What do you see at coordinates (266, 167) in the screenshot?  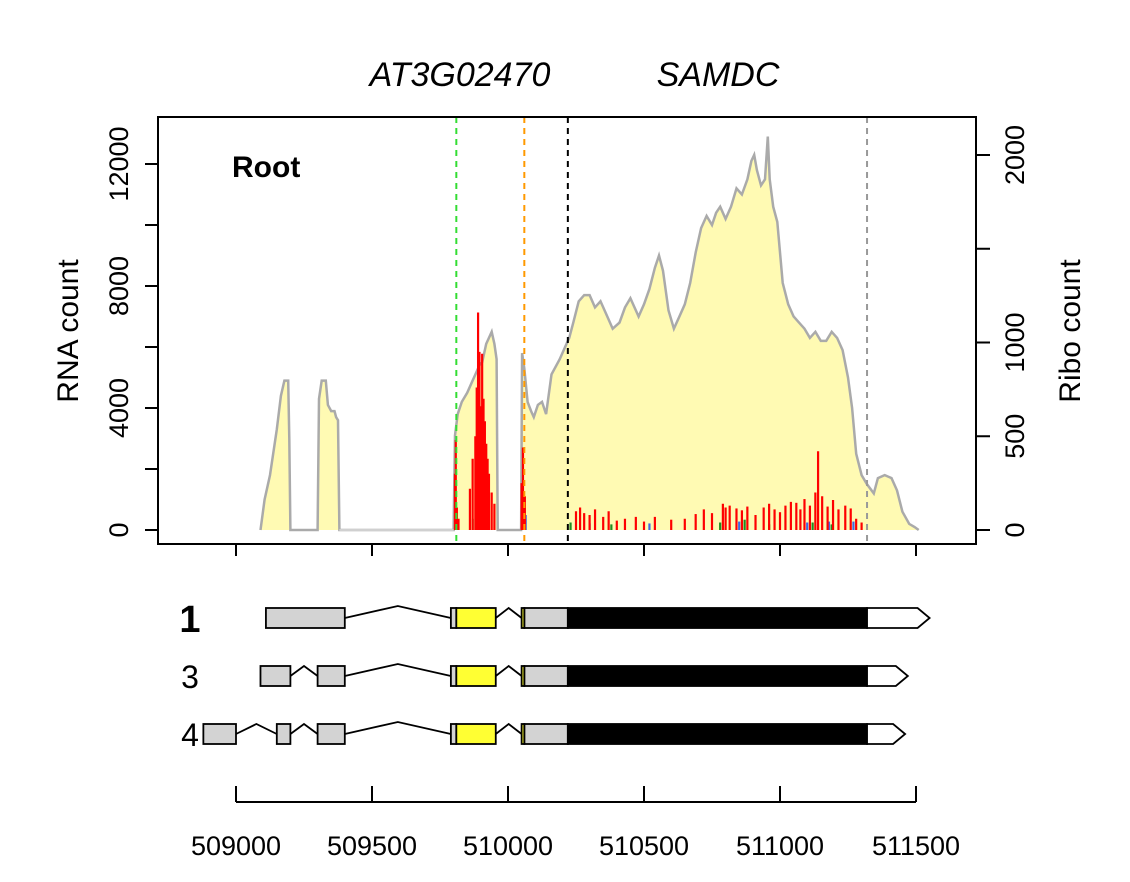 I see `tissue-label: Root` at bounding box center [266, 167].